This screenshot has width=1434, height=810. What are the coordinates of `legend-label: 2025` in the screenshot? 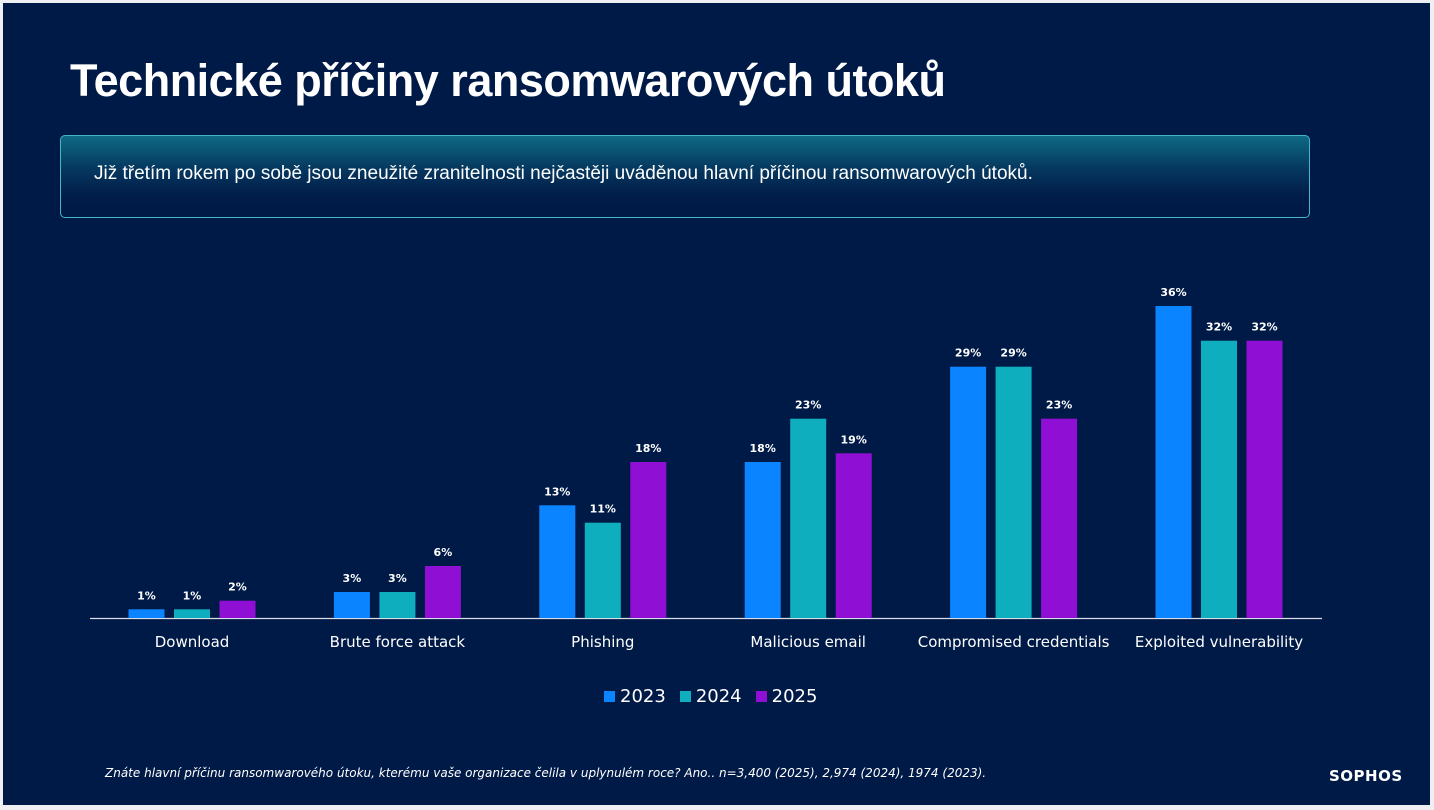 It's located at (794, 696).